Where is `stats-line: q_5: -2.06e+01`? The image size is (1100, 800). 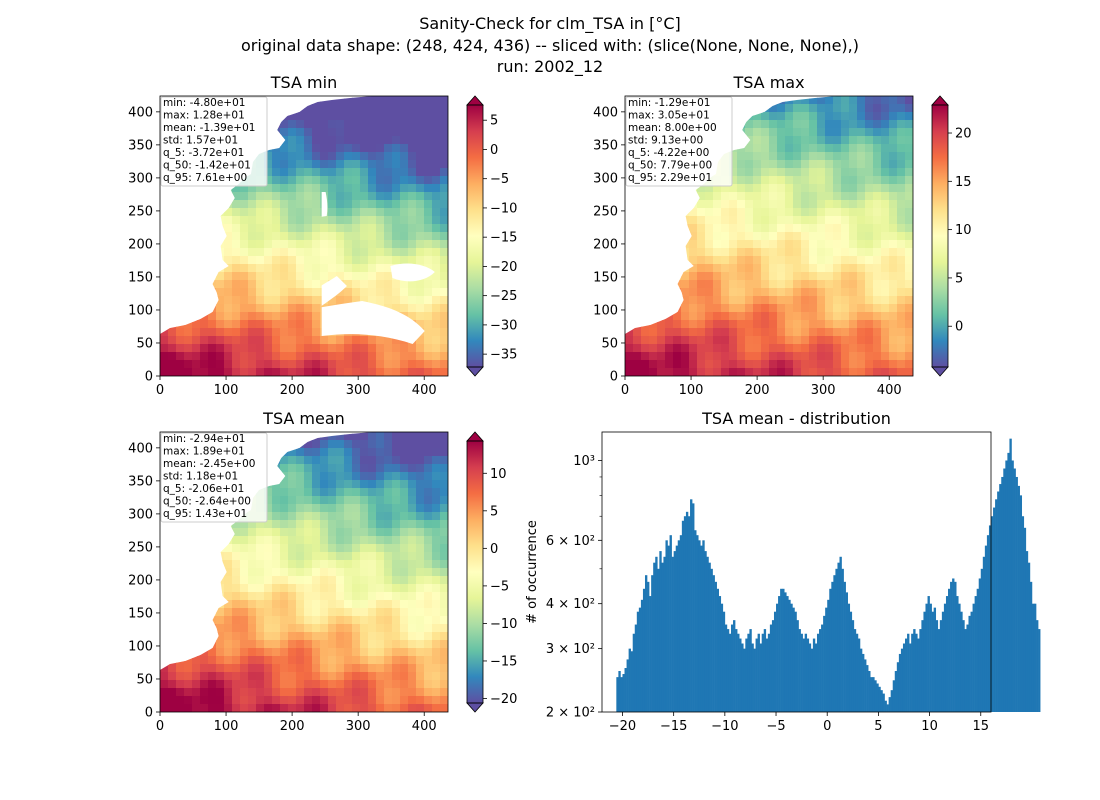 stats-line: q_5: -2.06e+01 is located at coordinates (203, 489).